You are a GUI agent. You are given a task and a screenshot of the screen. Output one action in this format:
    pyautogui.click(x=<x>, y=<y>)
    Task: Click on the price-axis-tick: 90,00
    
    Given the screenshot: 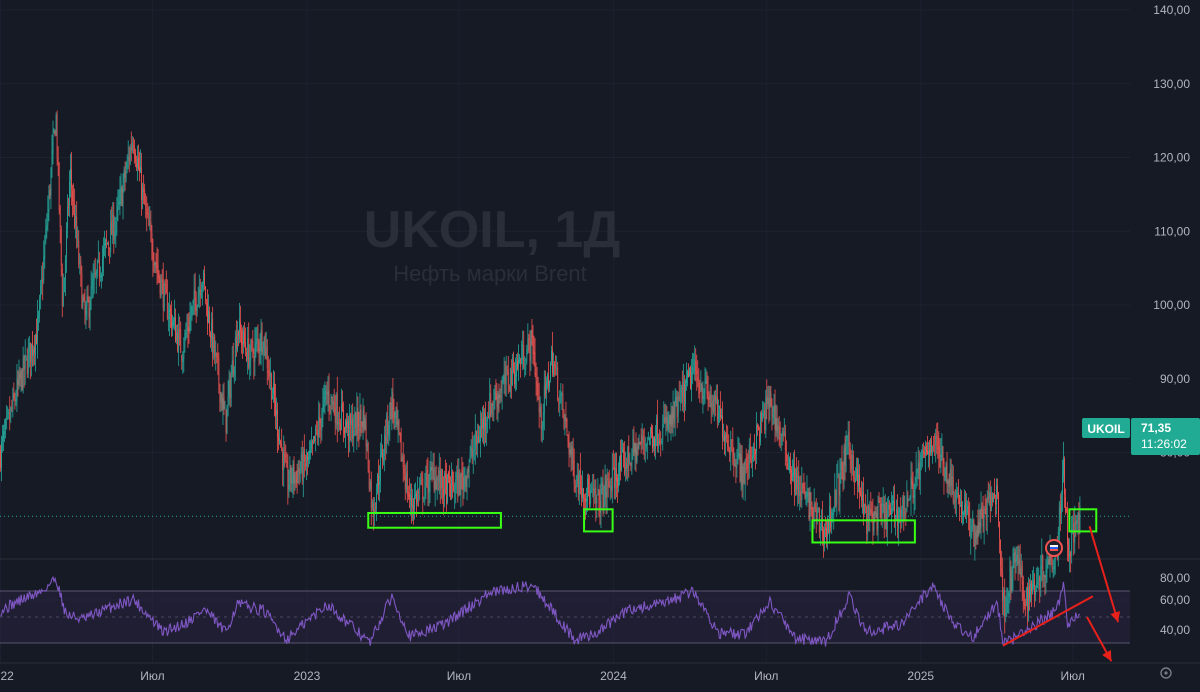 What is the action you would take?
    pyautogui.click(x=1175, y=379)
    